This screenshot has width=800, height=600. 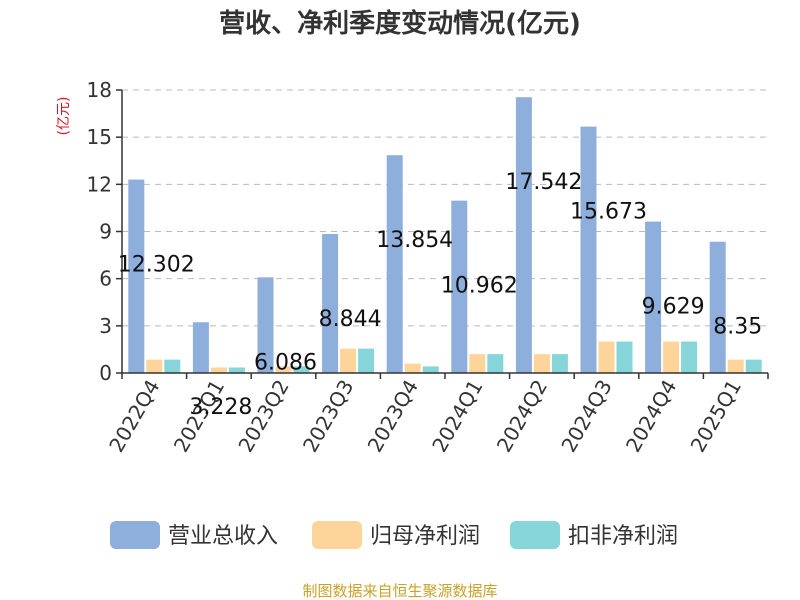 I want to click on x-tick-label: 2024Q2, so click(x=522, y=416).